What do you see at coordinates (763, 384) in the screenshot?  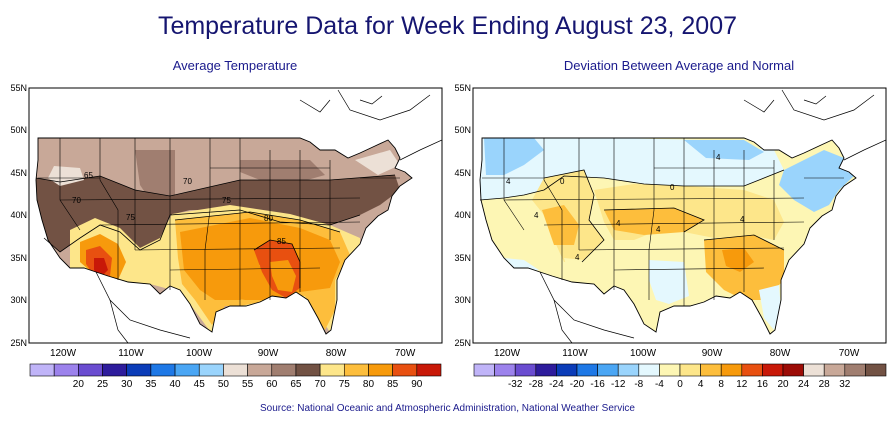 I see `legend-label: 16` at bounding box center [763, 384].